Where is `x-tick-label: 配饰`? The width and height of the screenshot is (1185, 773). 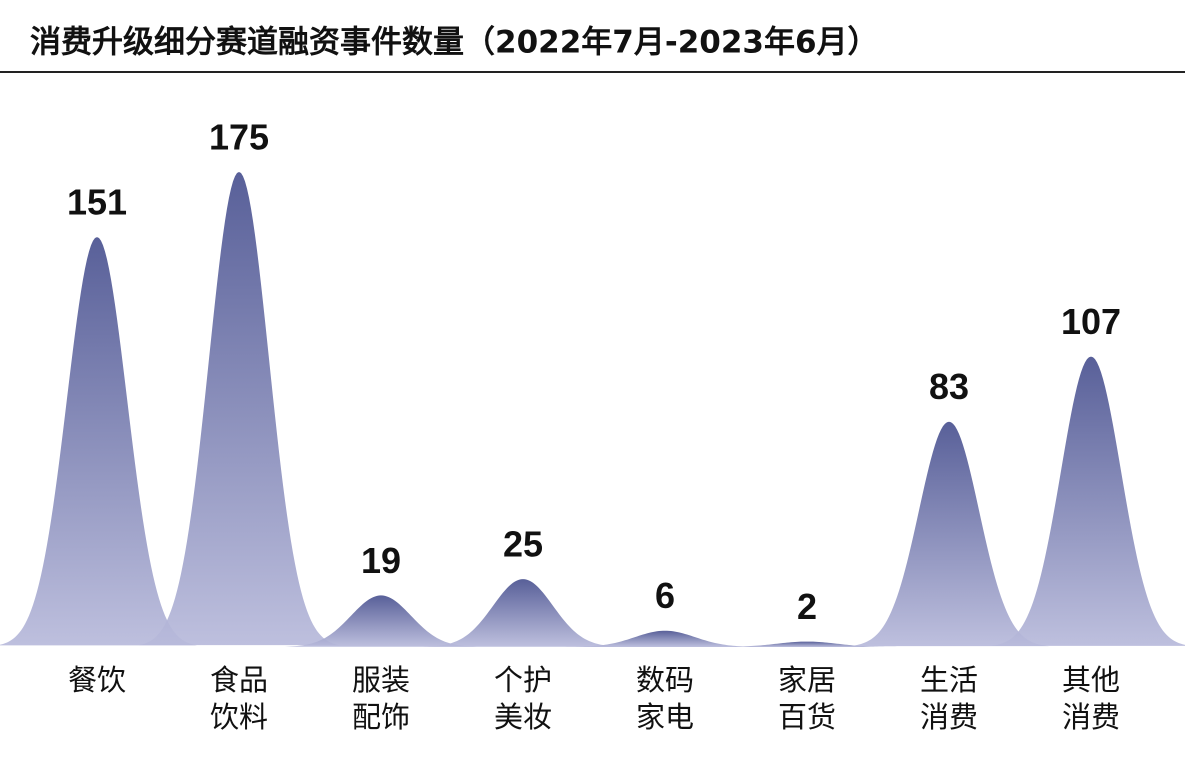
x-tick-label: 配饰 is located at coordinates (381, 717).